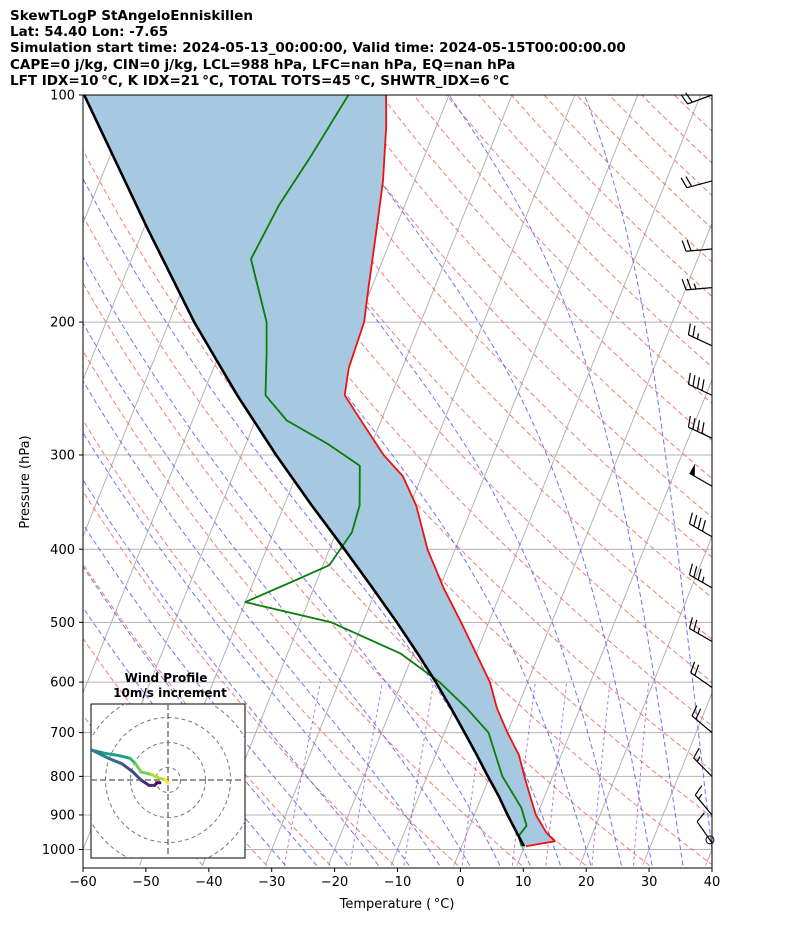  Describe the element at coordinates (397, 904) in the screenshot. I see `x-axis-label: Temperature ( °C)` at that location.